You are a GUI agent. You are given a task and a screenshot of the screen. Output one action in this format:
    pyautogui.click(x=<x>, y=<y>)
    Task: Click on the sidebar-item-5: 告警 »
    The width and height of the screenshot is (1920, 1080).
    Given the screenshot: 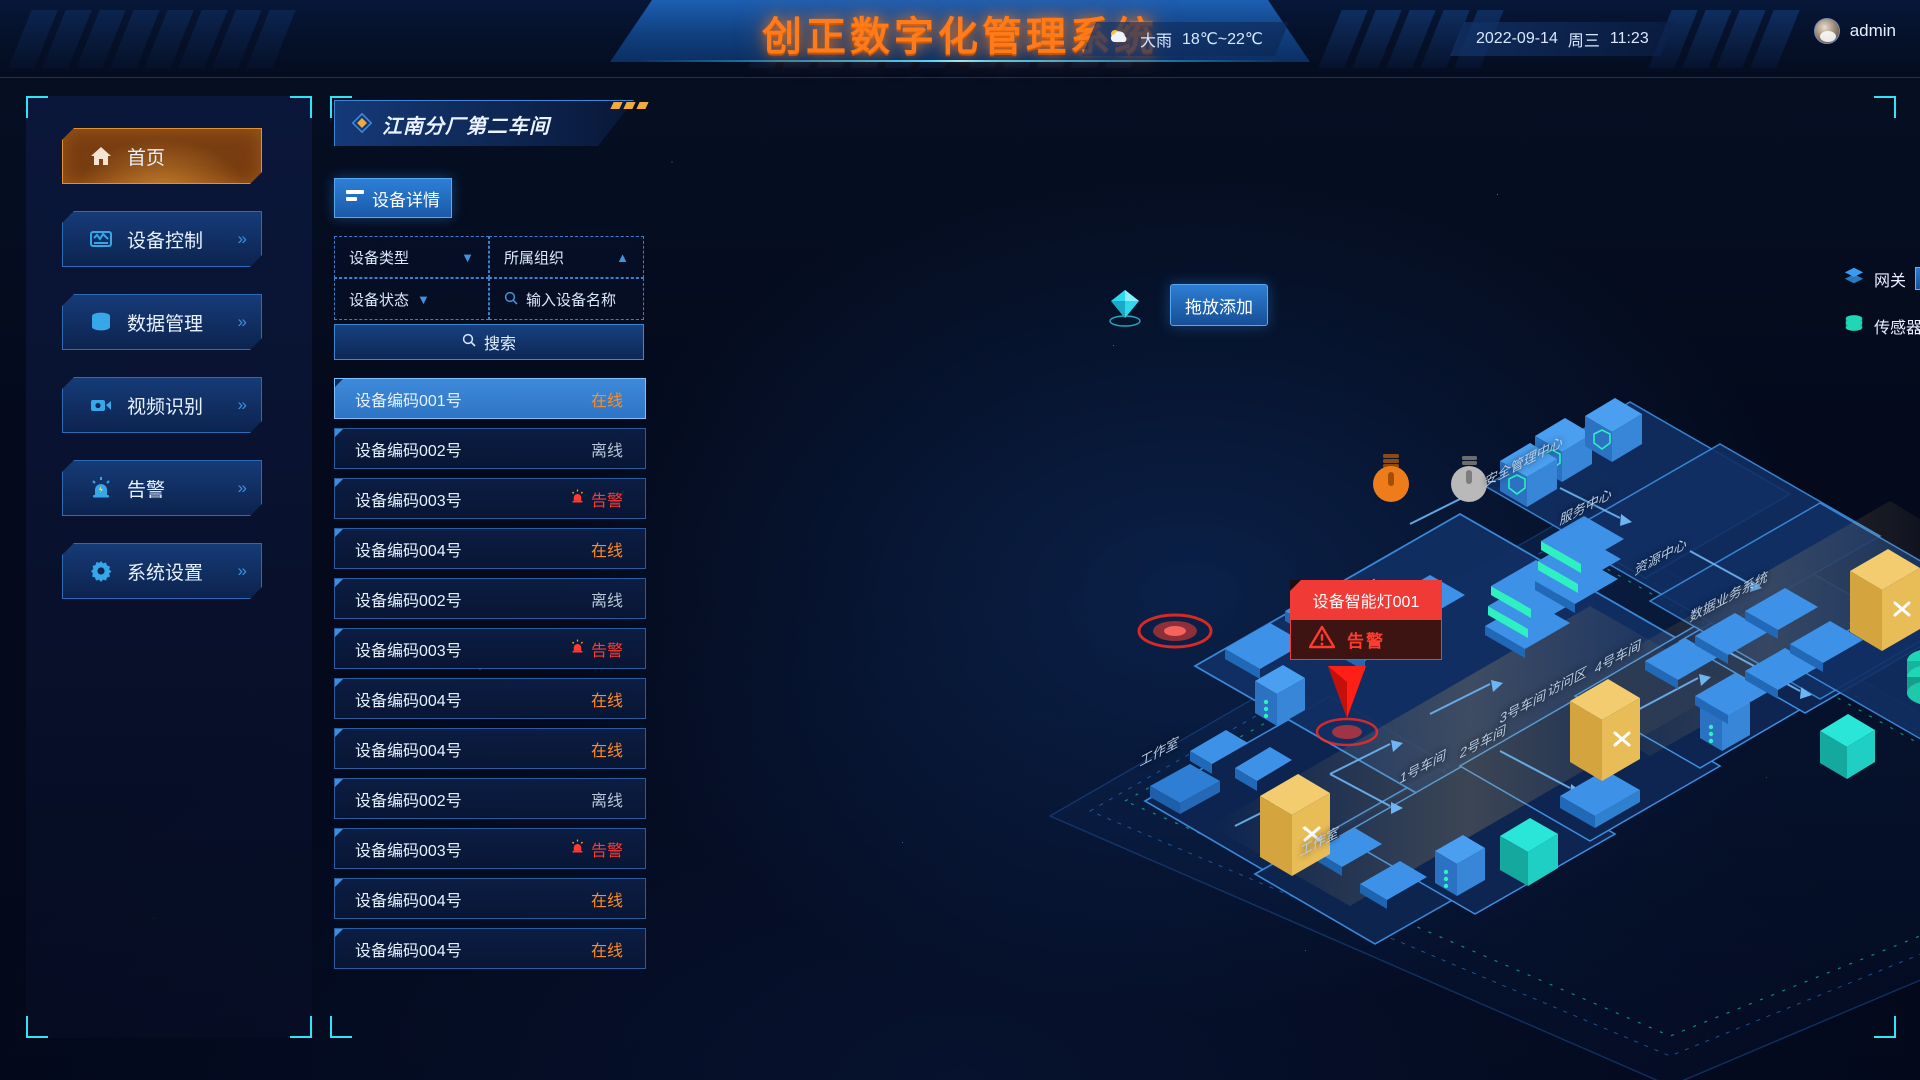 What is the action you would take?
    pyautogui.click(x=162, y=488)
    